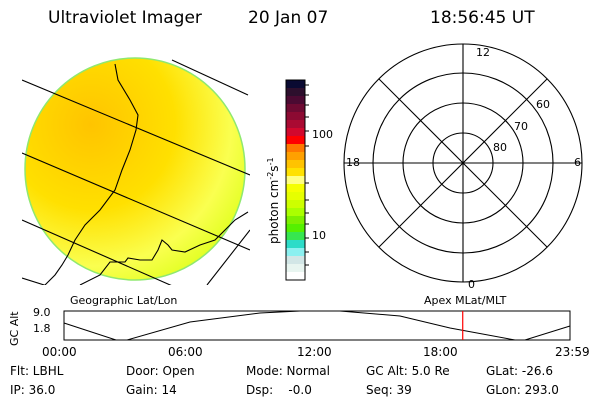 This screenshot has height=400, width=600. What do you see at coordinates (42, 312) in the screenshot?
I see `ytick-9: 9.0` at bounding box center [42, 312].